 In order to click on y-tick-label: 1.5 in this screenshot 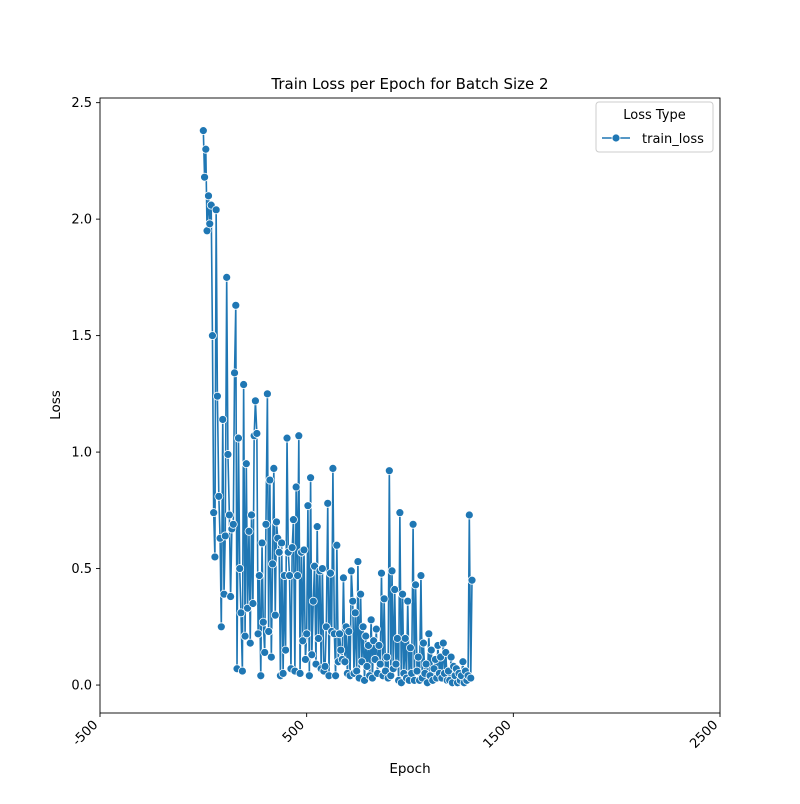, I will do `click(81, 336)`.